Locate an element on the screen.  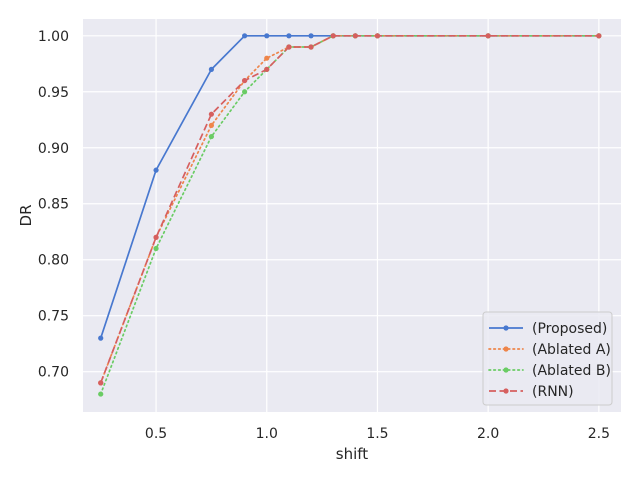
legend-frame is located at coordinates (547, 358).